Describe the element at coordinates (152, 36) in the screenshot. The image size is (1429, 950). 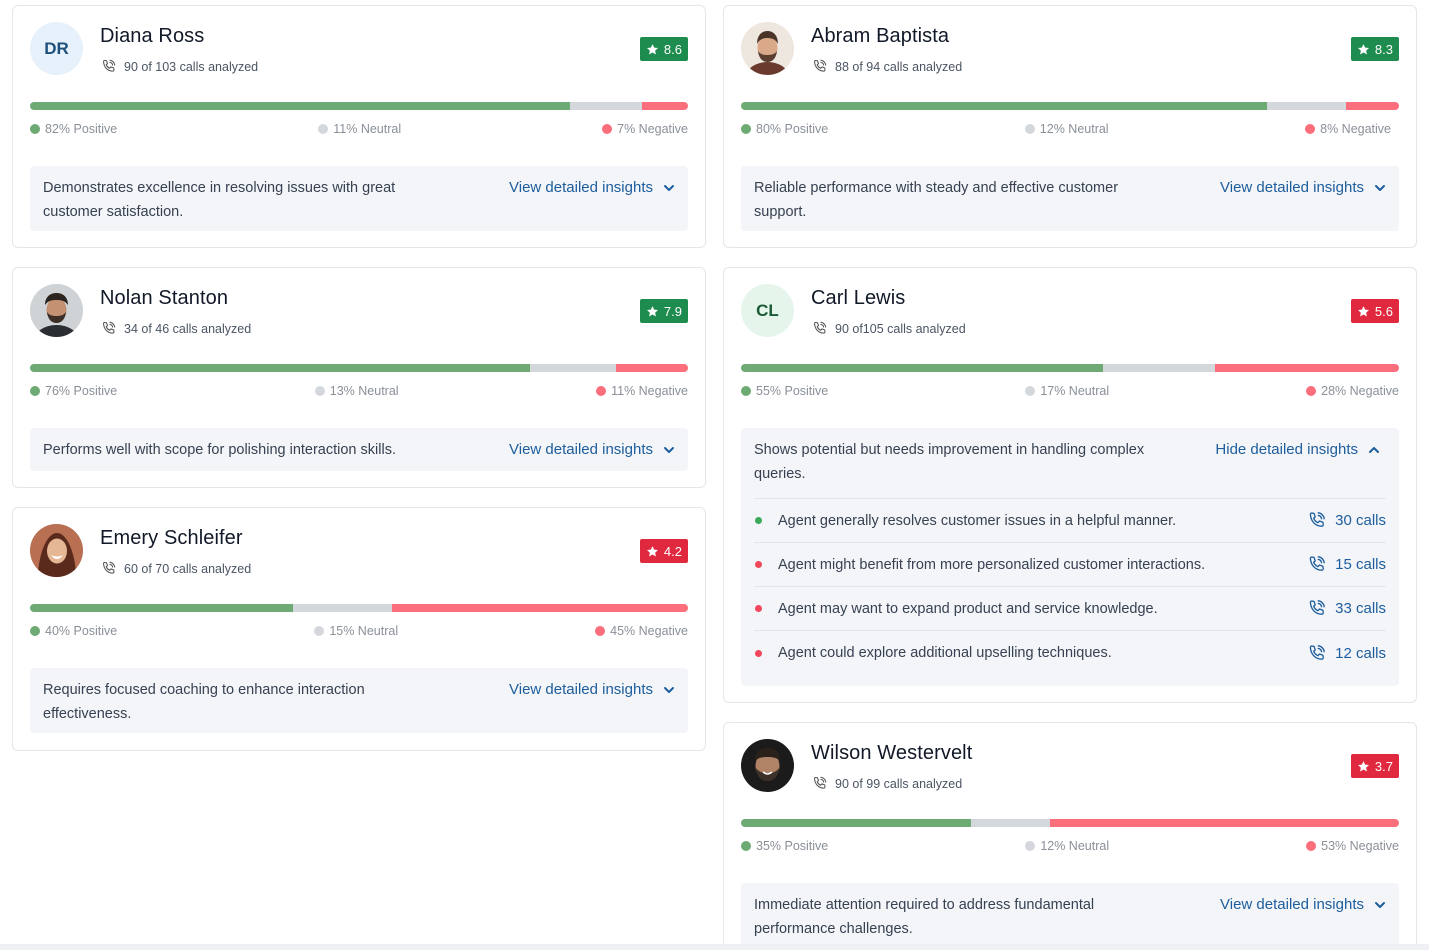
I see `agent-name: Diana Ross` at that location.